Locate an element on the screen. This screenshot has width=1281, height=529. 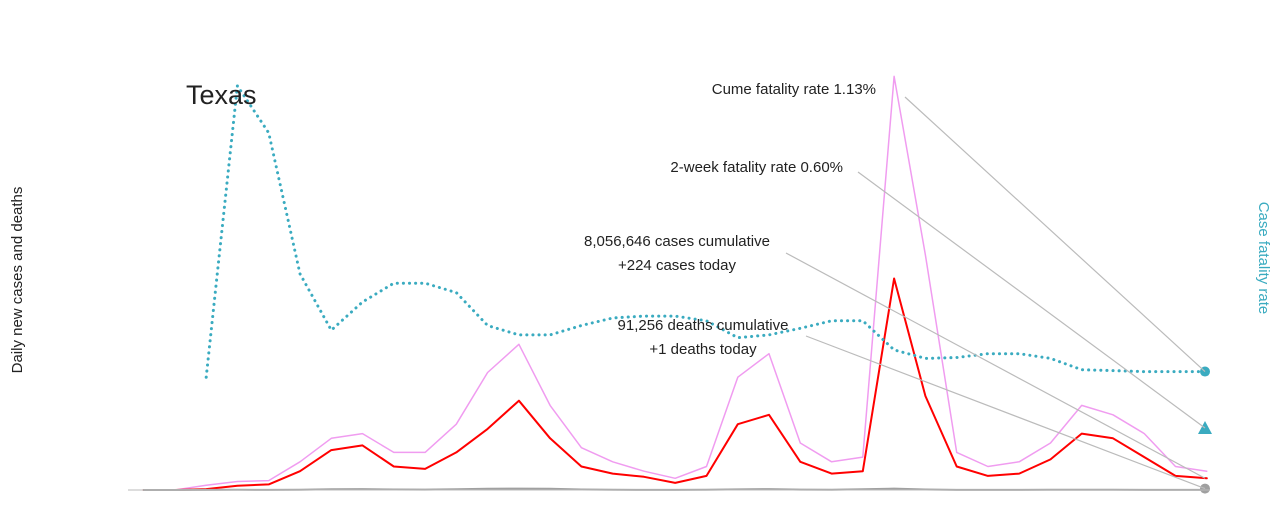
y2-axis-title: Case fatality rate is located at coordinates (1263, 258).